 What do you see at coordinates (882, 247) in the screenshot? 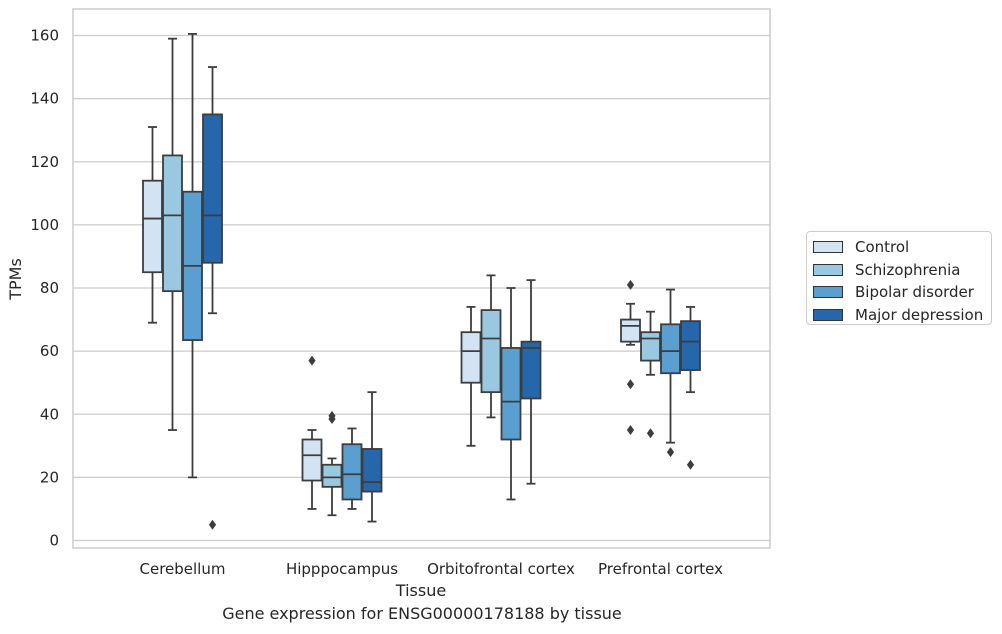
I see `legend-label: Control` at bounding box center [882, 247].